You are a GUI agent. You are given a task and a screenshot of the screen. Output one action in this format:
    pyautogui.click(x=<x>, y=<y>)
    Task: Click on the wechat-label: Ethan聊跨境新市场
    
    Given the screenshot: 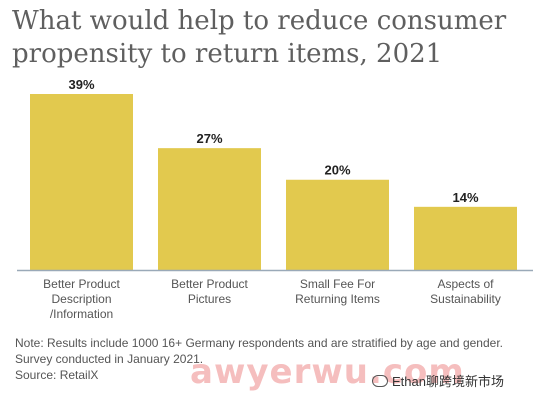 What is the action you would take?
    pyautogui.click(x=448, y=381)
    